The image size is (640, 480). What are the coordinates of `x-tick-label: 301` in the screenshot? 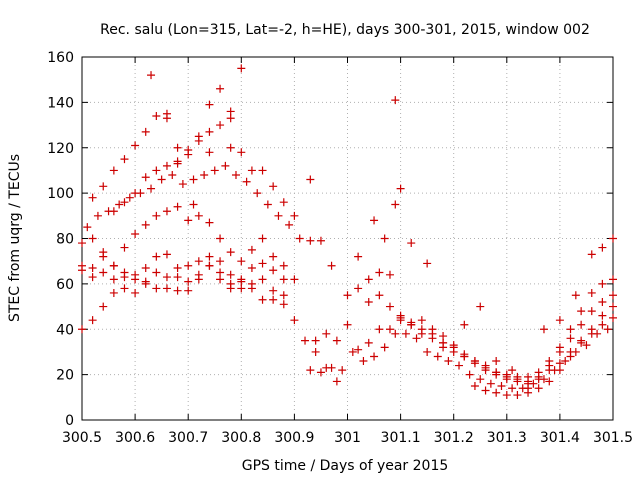 It's located at (347, 438).